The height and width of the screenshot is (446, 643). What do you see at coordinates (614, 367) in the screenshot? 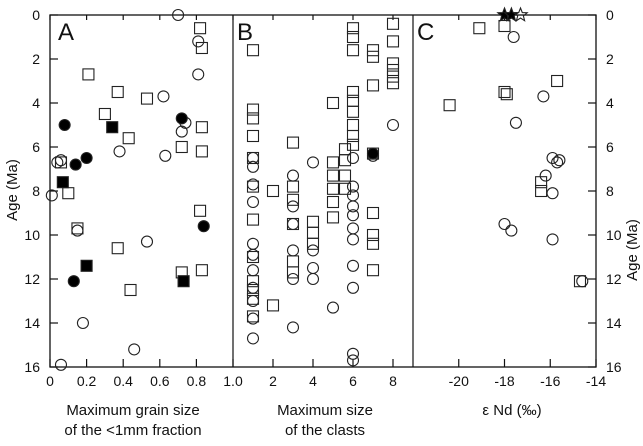
I see `y-tick-label-right: 16` at bounding box center [614, 367].